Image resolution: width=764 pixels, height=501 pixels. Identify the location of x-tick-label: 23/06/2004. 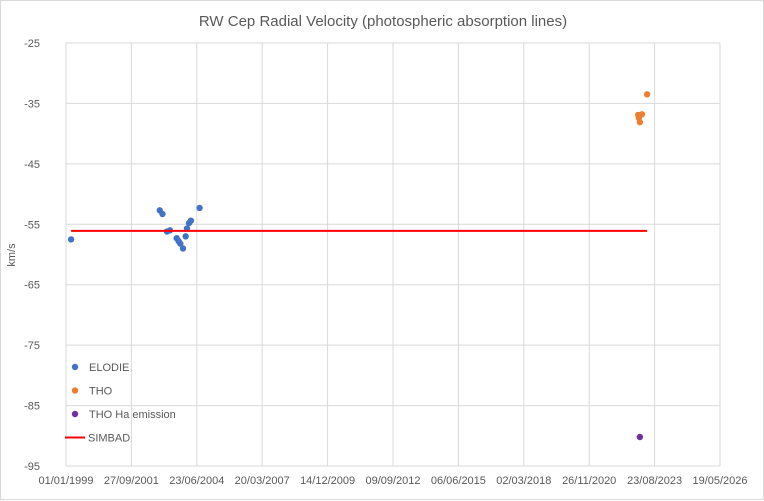
(196, 481).